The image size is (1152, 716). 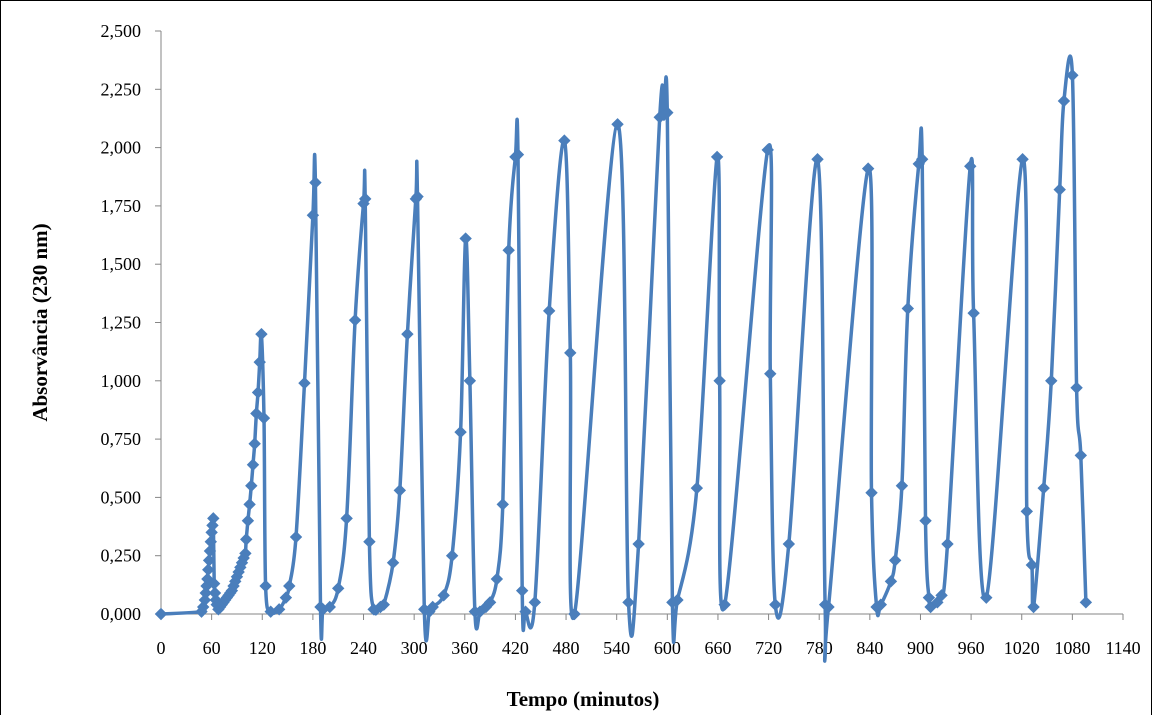 What do you see at coordinates (583, 699) in the screenshot?
I see `x-axis-title: Tempo (minutos)` at bounding box center [583, 699].